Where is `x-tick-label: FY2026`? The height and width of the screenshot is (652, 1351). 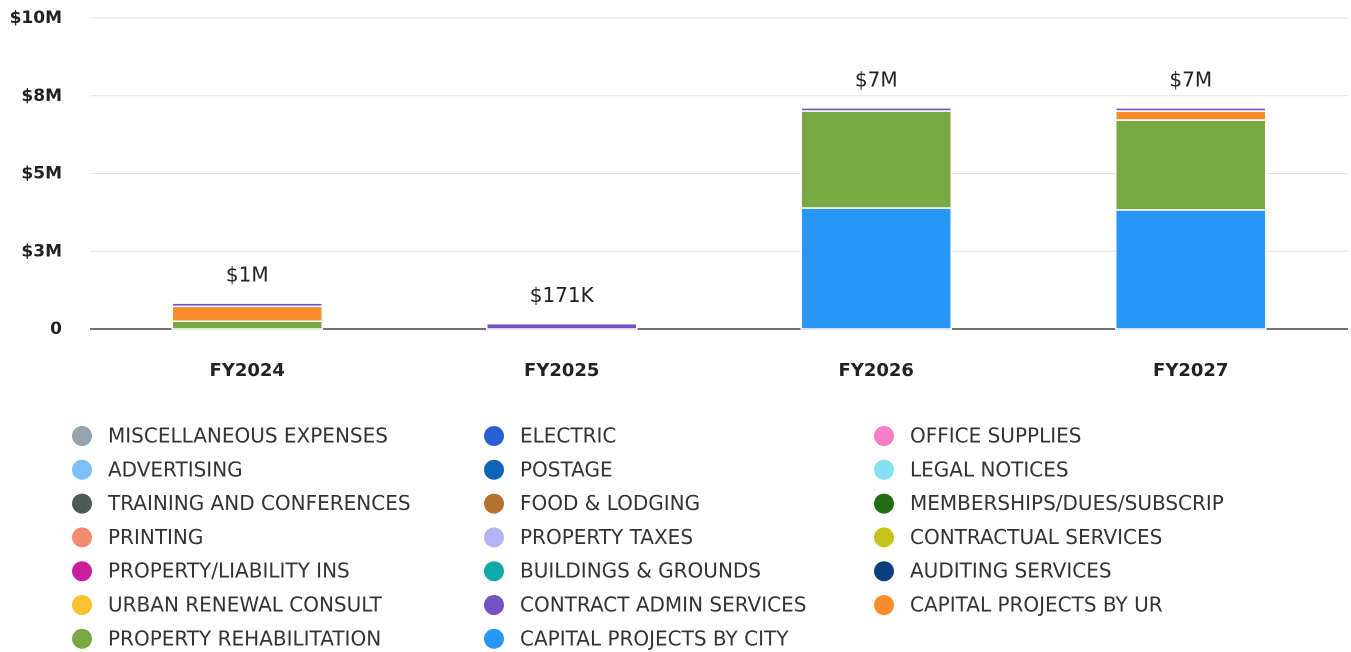
x-tick-label: FY2026 is located at coordinates (876, 370).